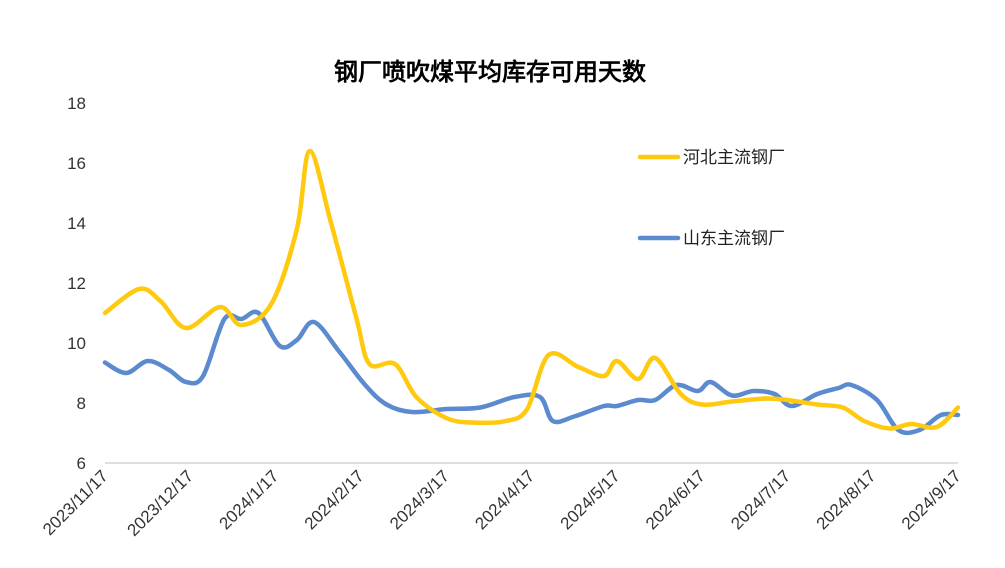  What do you see at coordinates (161, 503) in the screenshot?
I see `x-tick-label: 2023/12/17` at bounding box center [161, 503].